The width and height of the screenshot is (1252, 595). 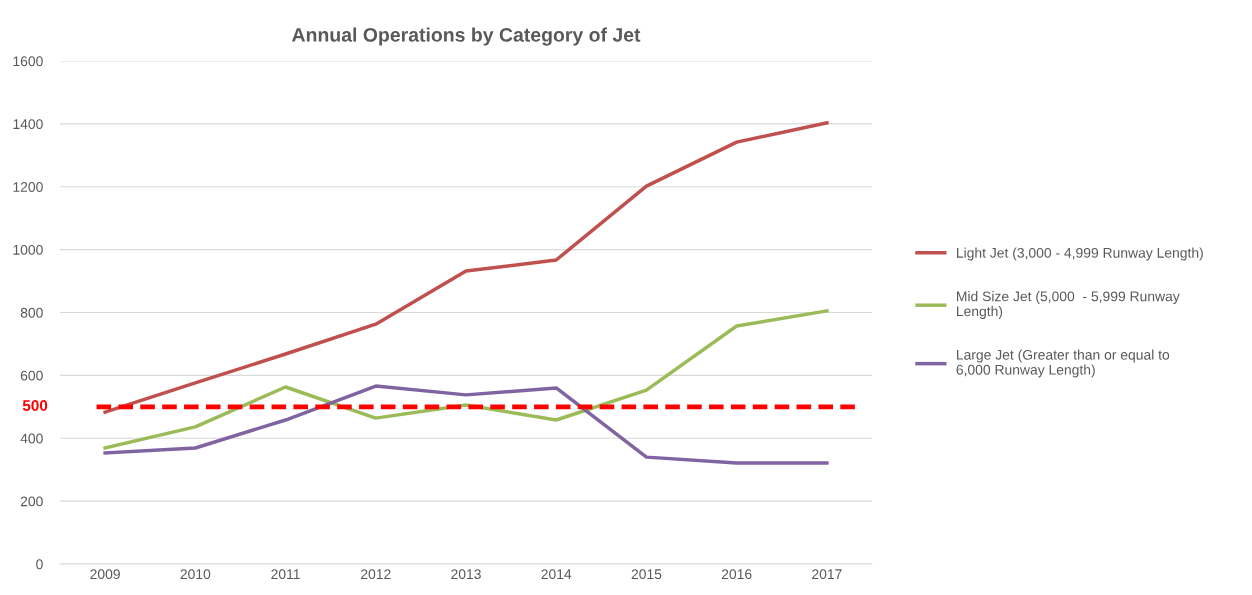 What do you see at coordinates (31, 312) in the screenshot?
I see `y-tick-label: 800` at bounding box center [31, 312].